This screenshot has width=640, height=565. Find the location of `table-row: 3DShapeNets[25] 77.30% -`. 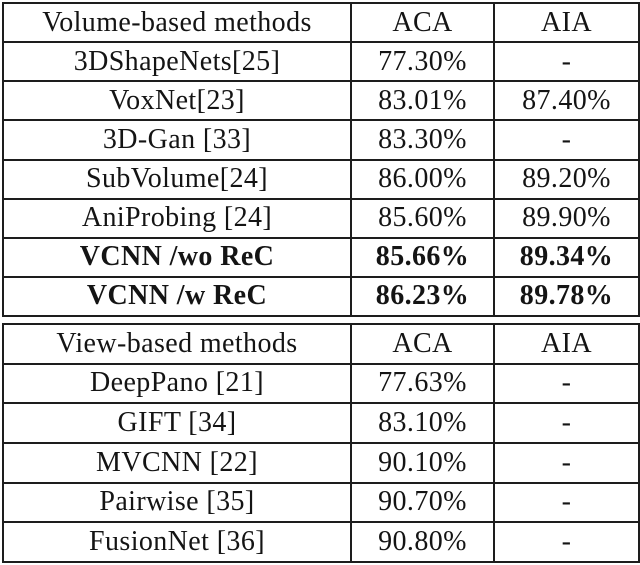

table-row: 3DShapeNets[25] 77.30% - is located at coordinates (321, 62).